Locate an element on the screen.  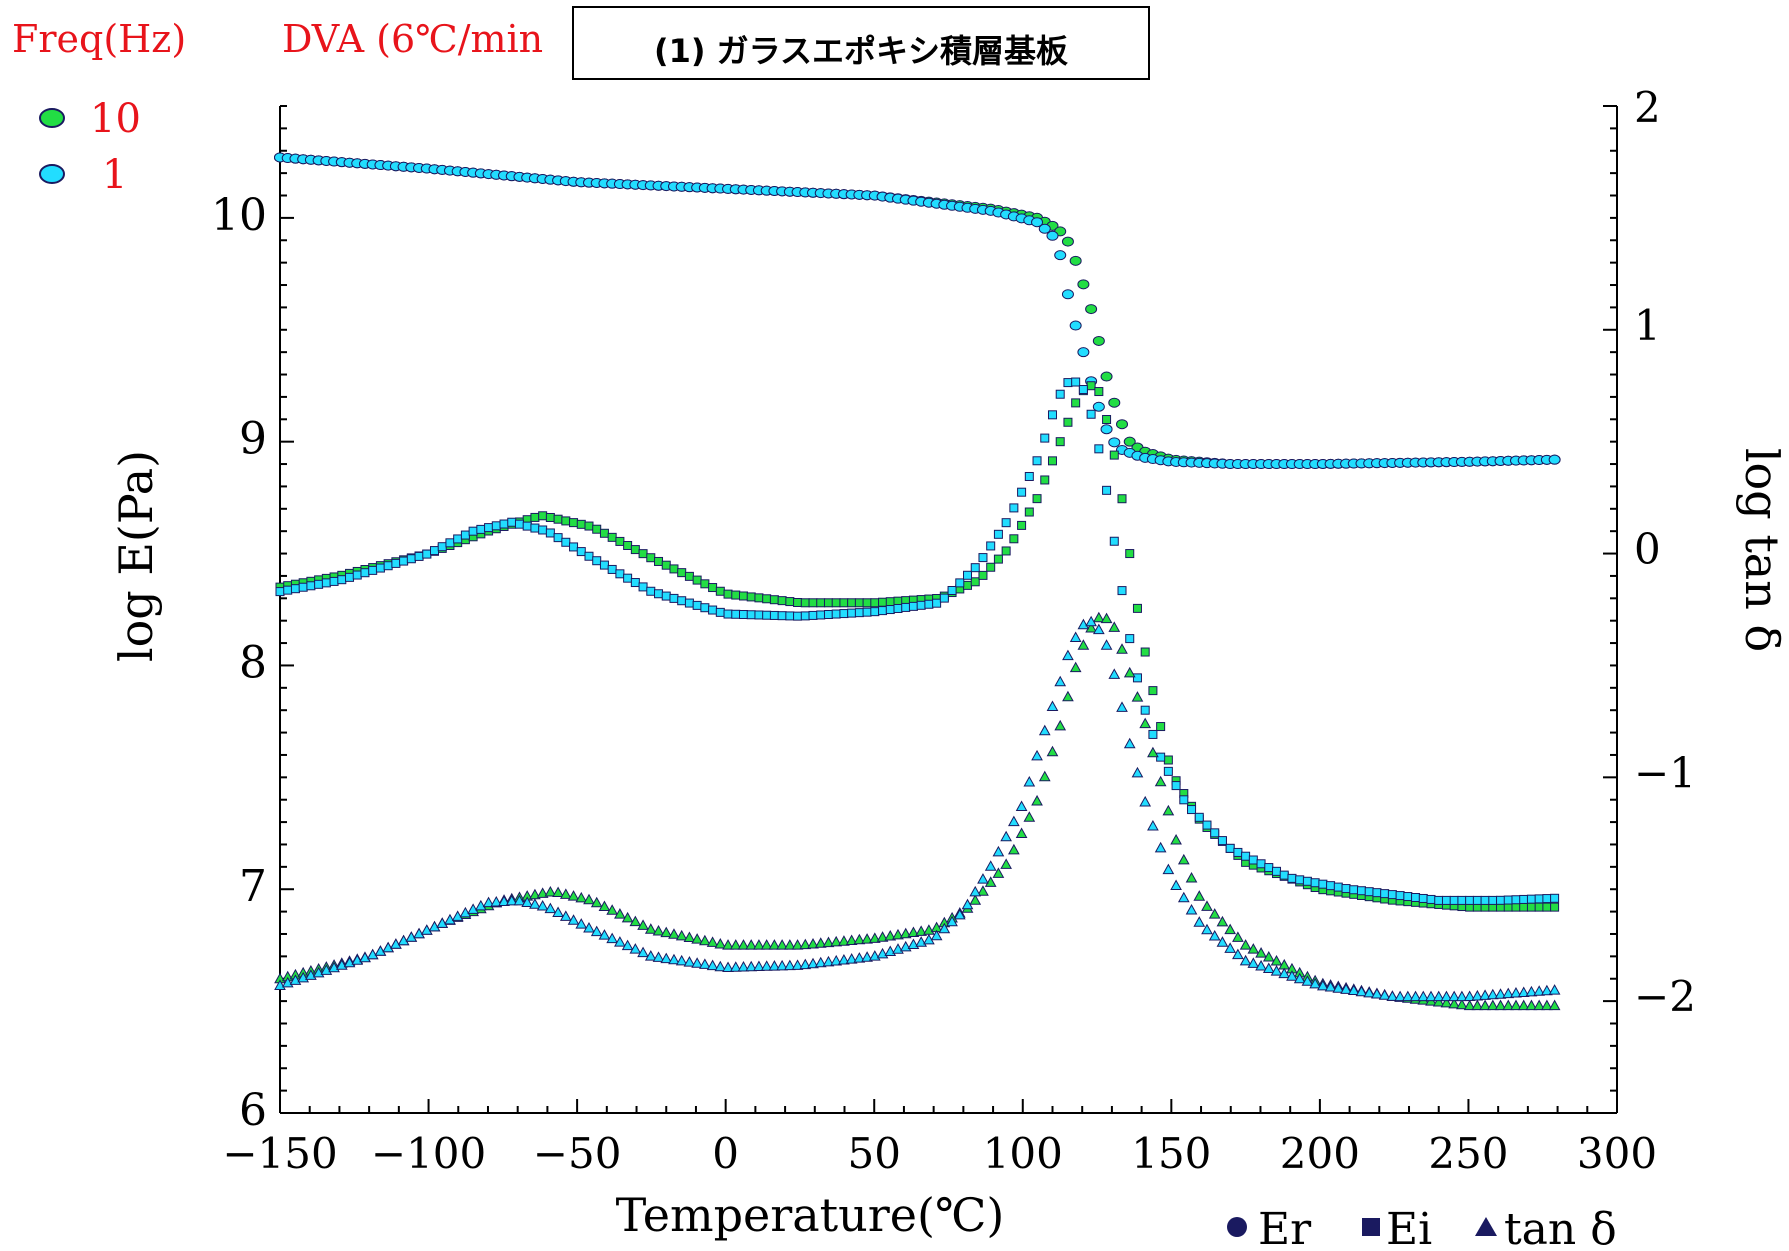
title-box is located at coordinates (861, 43).